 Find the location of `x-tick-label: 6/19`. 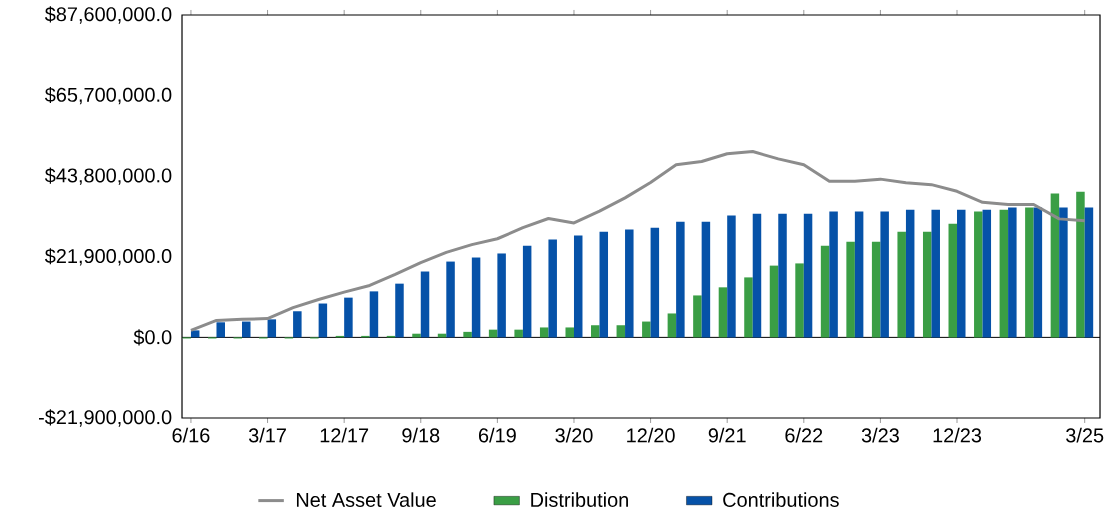

x-tick-label: 6/19 is located at coordinates (497, 435).